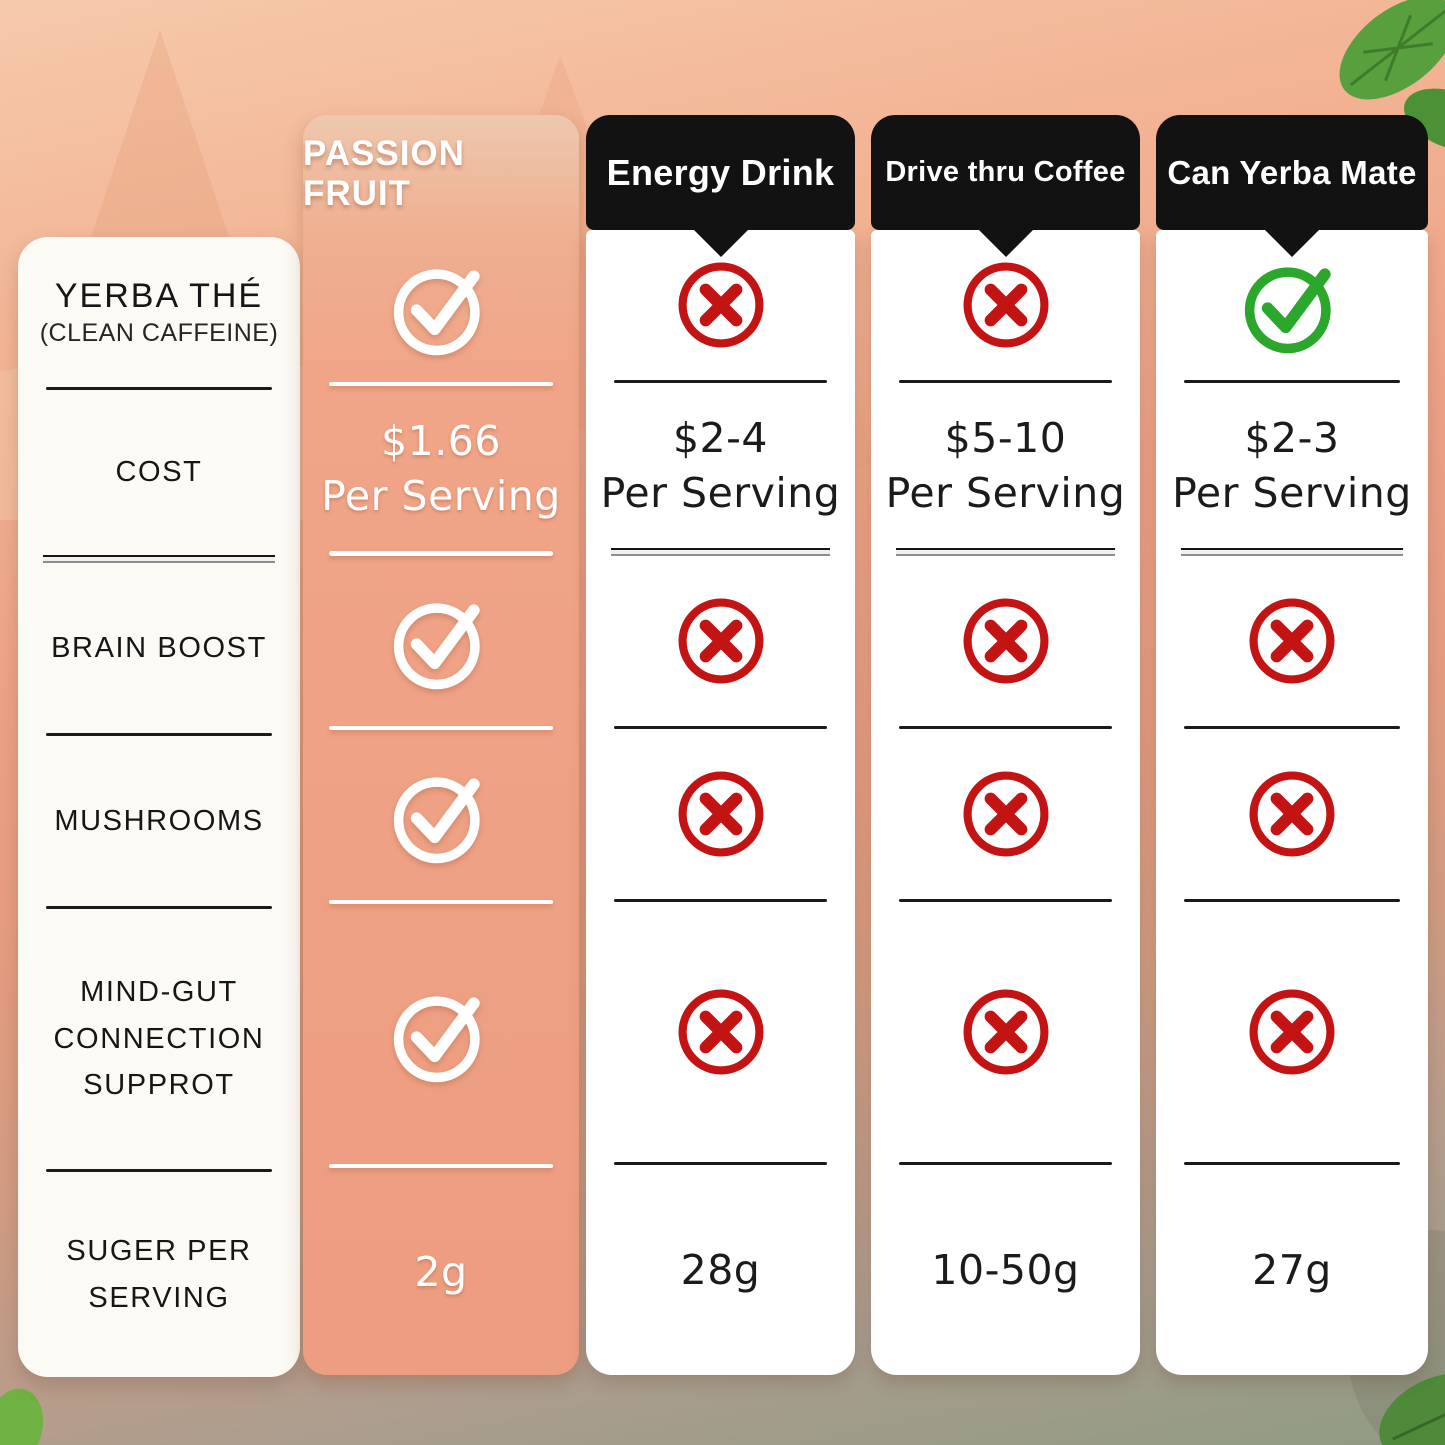 The image size is (1445, 1445). Describe the element at coordinates (159, 820) in the screenshot. I see `row-label-mushrooms: MUSHROOMS` at that location.